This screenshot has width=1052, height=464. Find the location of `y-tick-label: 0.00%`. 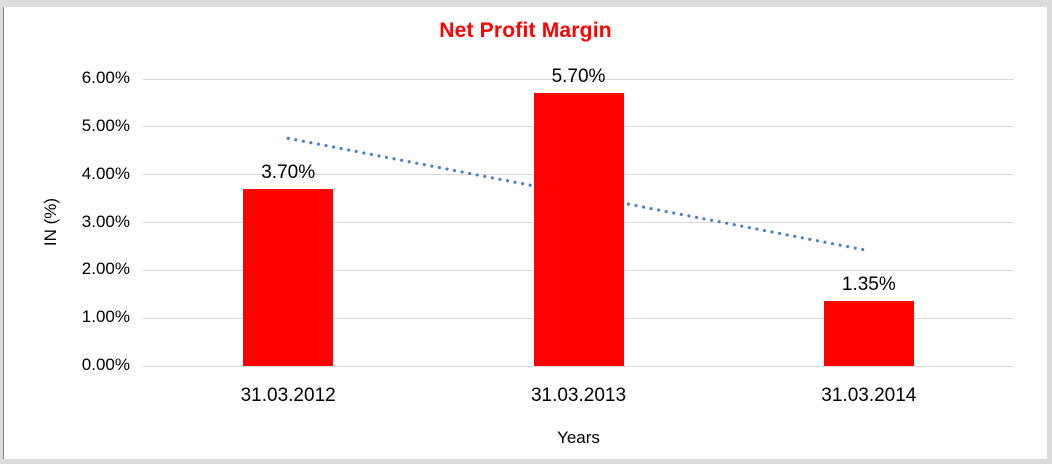

y-tick-label: 0.00% is located at coordinates (105, 364).